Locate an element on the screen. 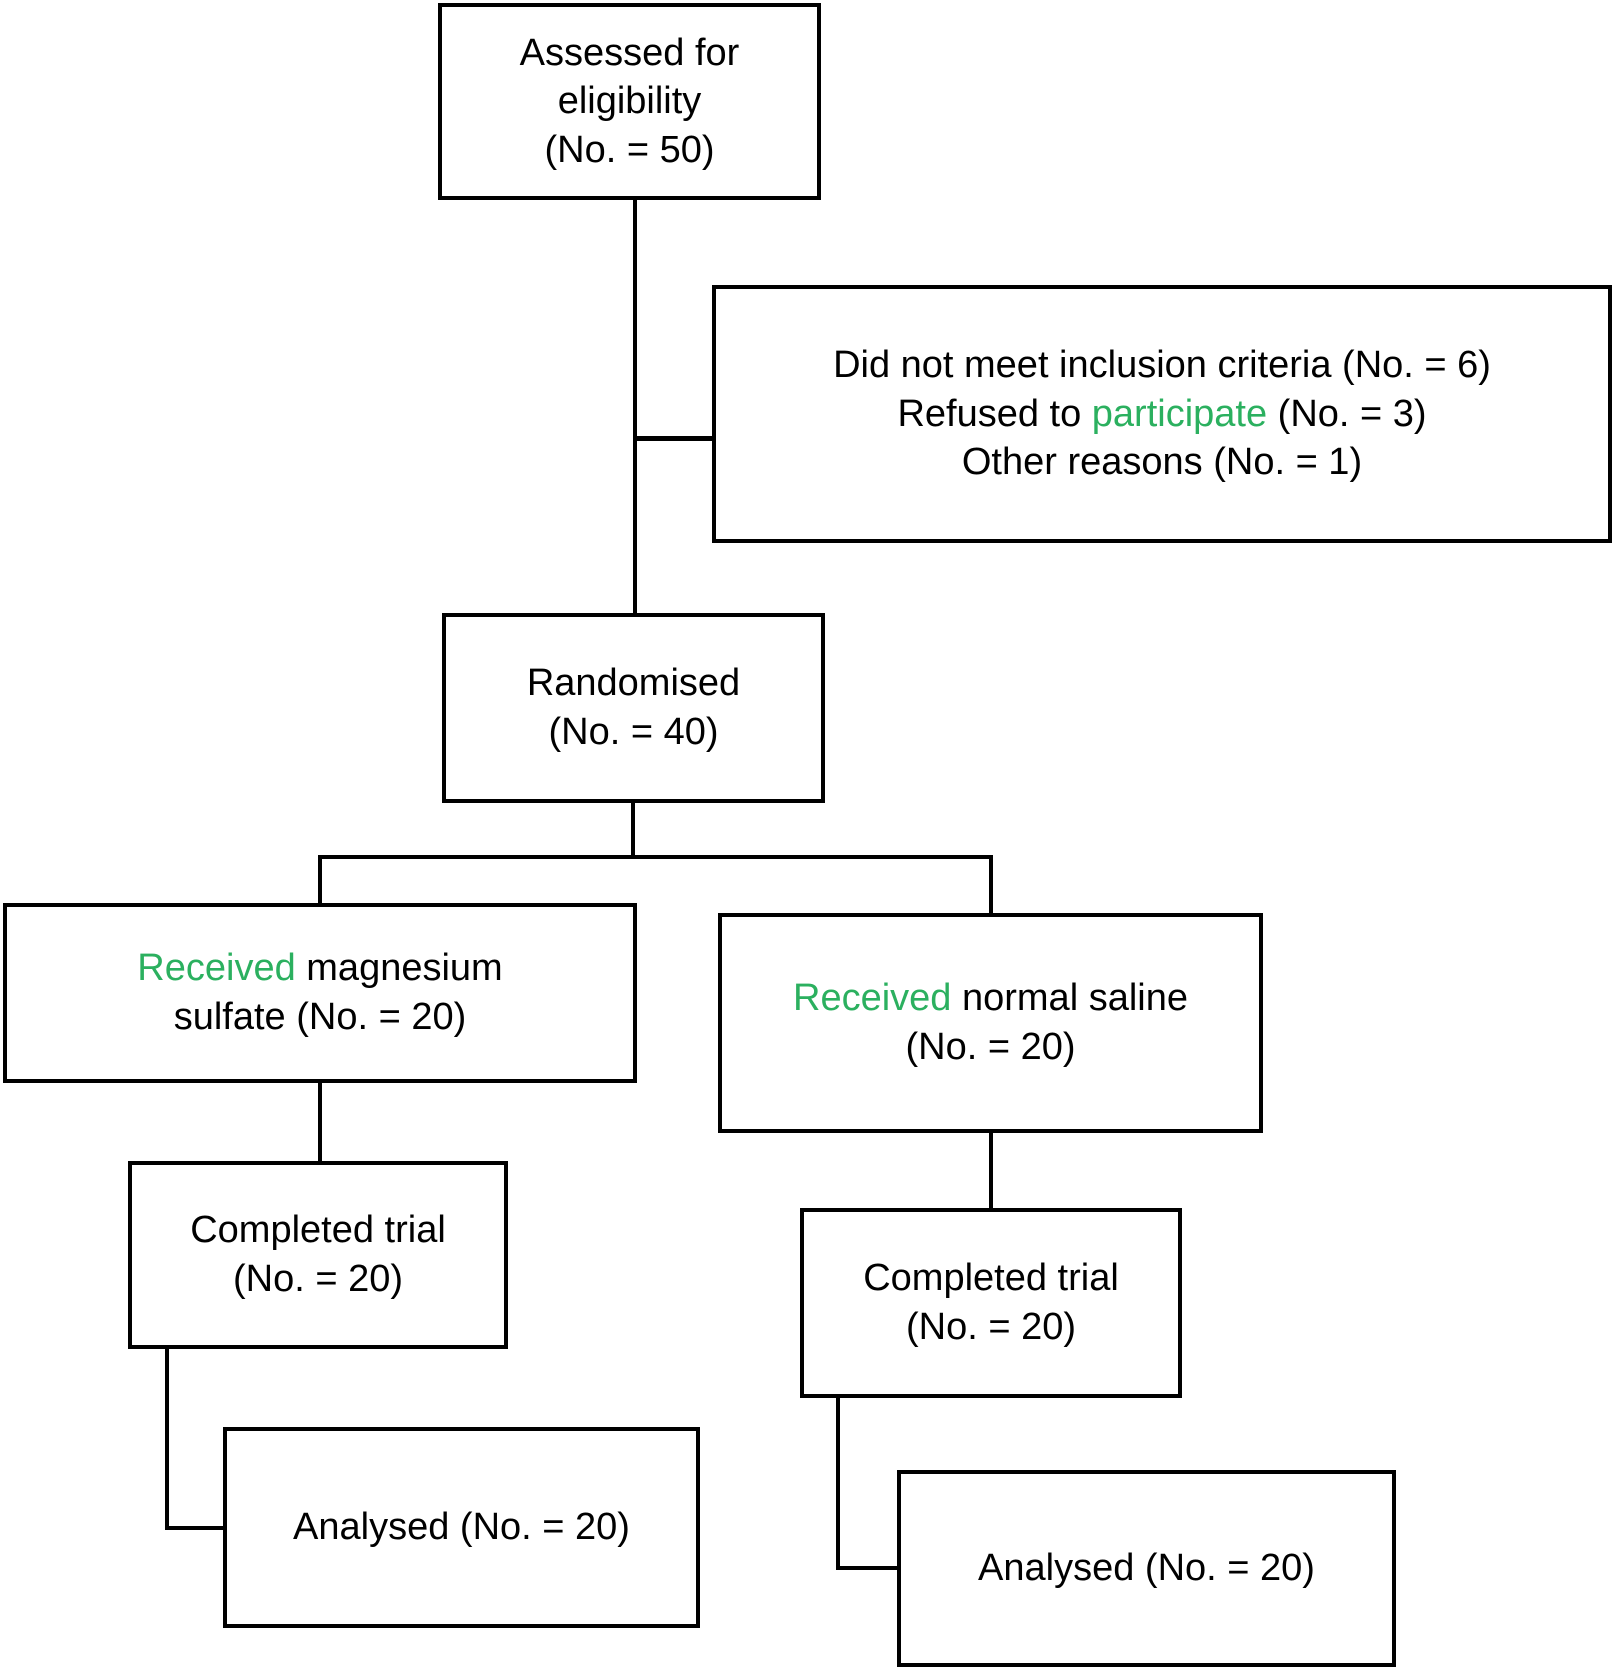 Image resolution: width=1617 pixels, height=1669 pixels. text-segment: Assessed for is located at coordinates (629, 52).